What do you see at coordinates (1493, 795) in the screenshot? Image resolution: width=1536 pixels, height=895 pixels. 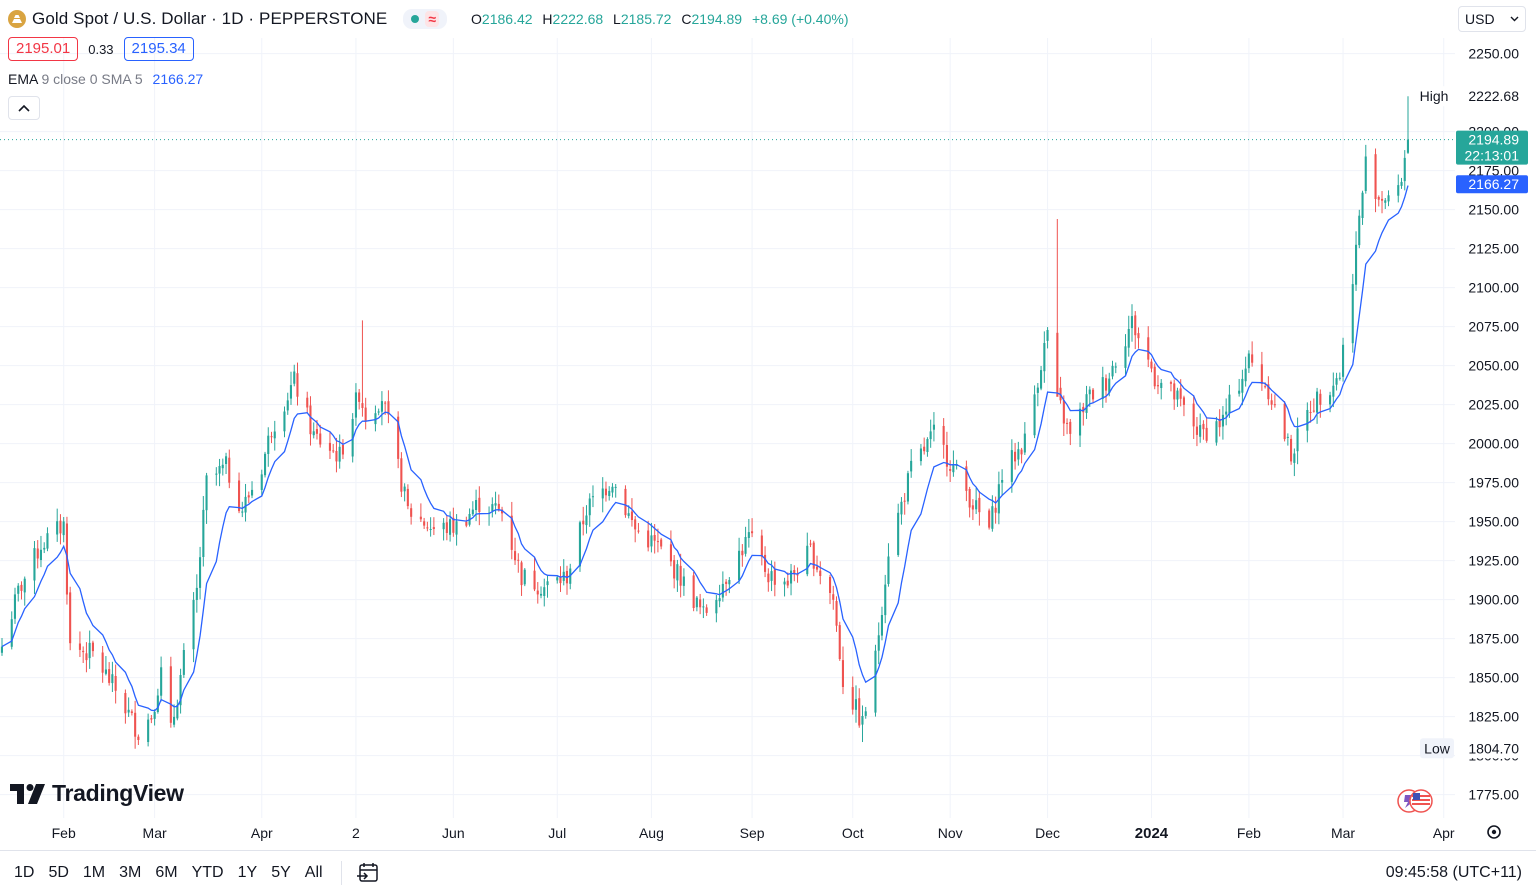 I see `price-tick-label: 1775.00` at bounding box center [1493, 795].